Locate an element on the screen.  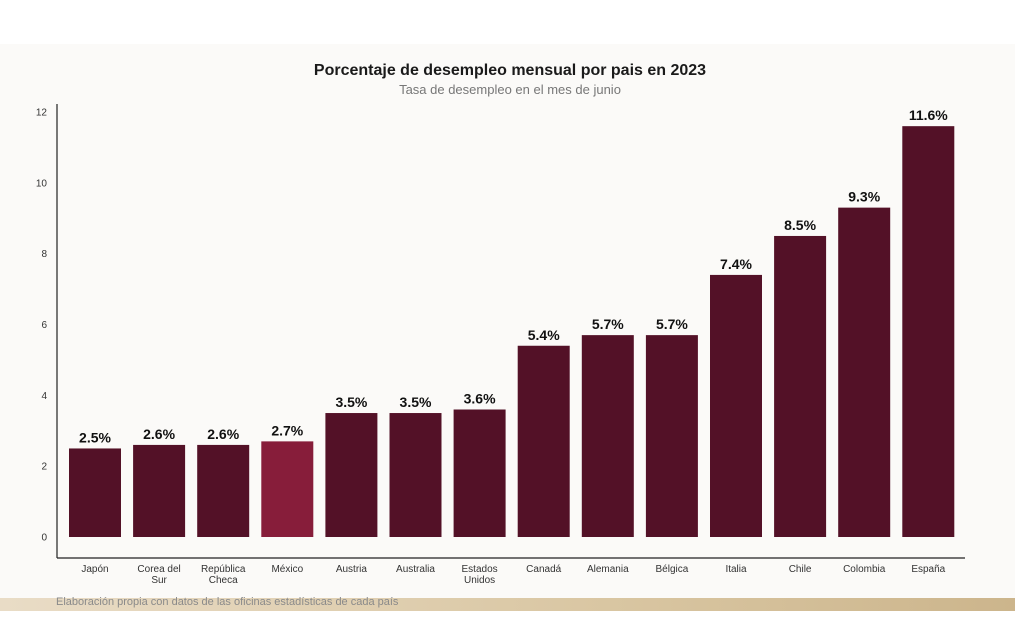
x-tick-label: Canadá is located at coordinates (543, 569).